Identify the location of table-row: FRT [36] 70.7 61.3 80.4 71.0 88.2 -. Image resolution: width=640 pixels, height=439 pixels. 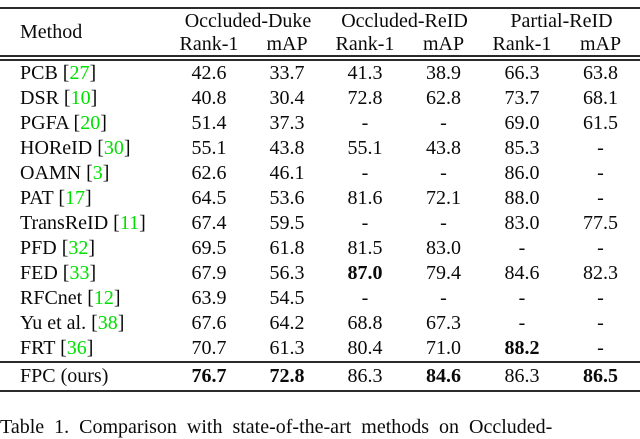
(320, 349).